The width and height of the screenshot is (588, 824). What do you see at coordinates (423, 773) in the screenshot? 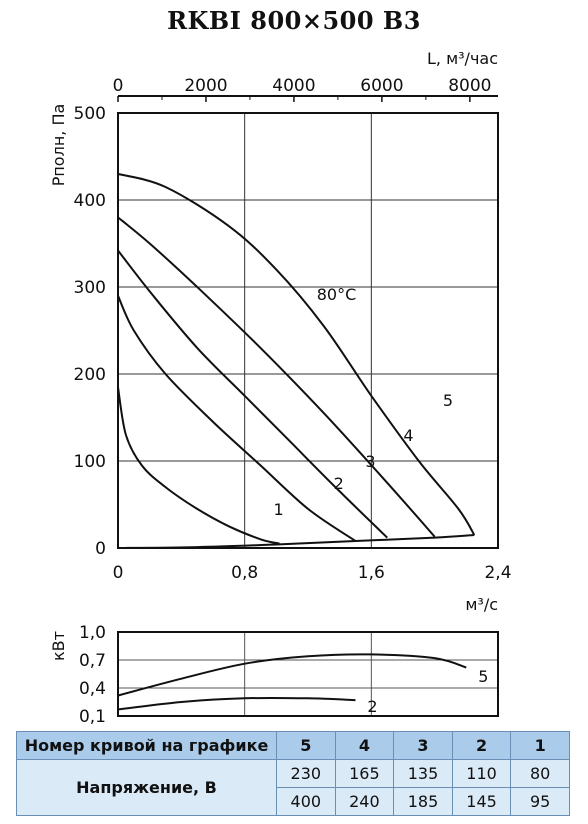
I see `voltage-cell: 135` at bounding box center [423, 773].